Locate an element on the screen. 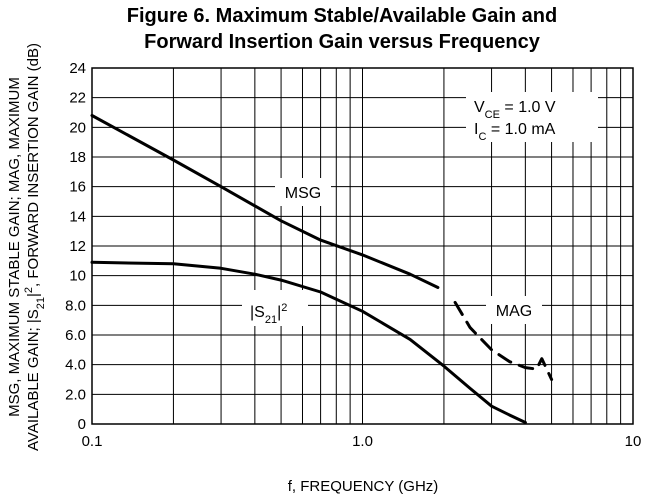  ic-sub: C is located at coordinates (482, 137).